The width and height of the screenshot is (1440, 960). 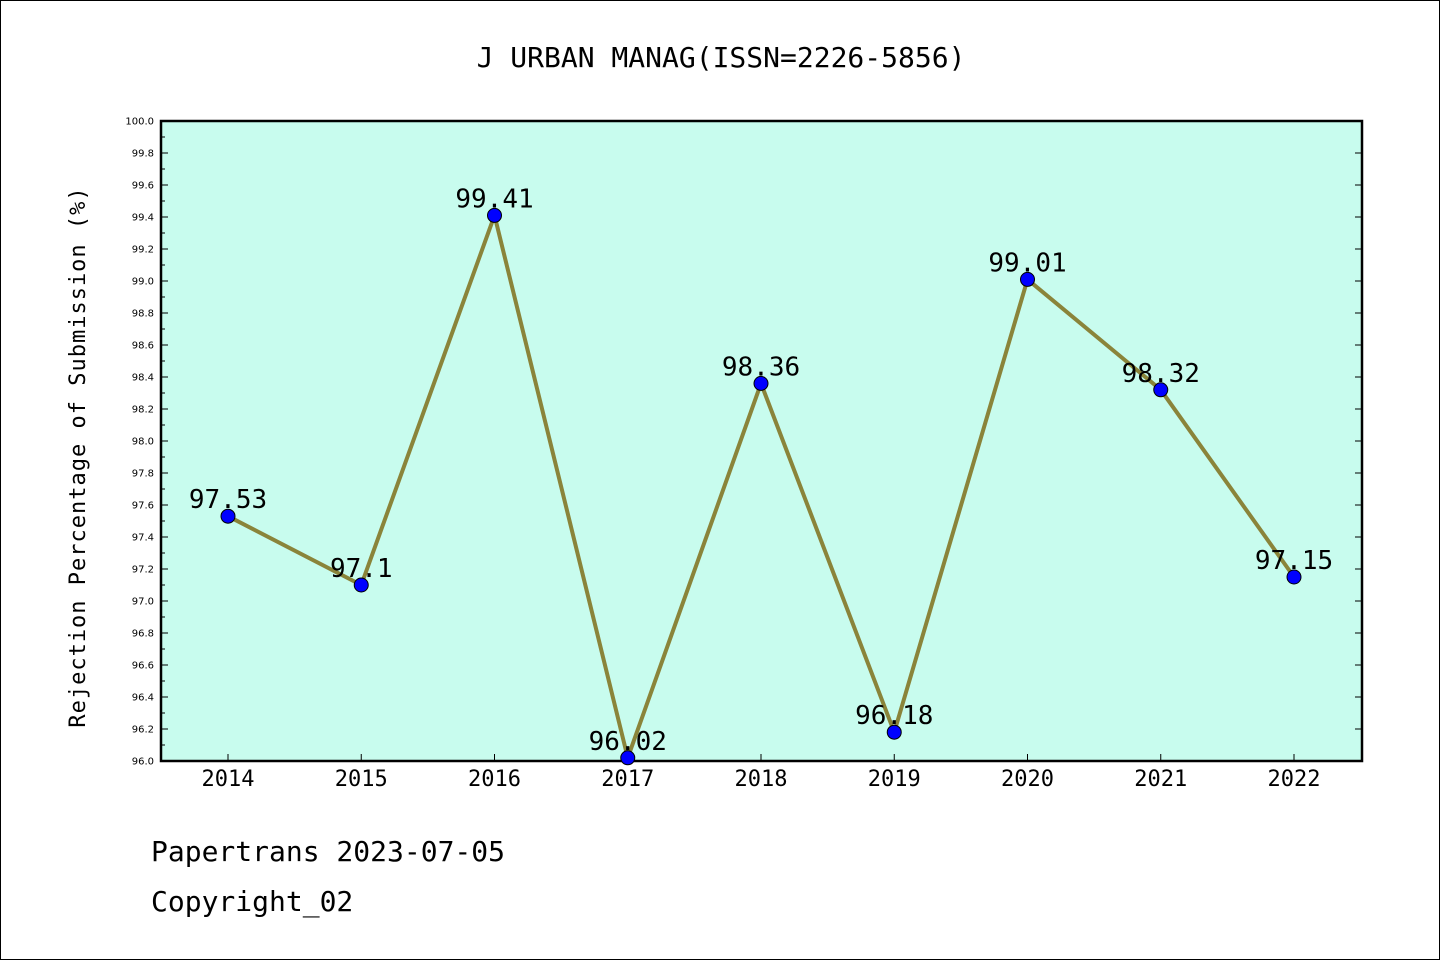 I want to click on y-tick-label: 99.0, so click(x=143, y=282).